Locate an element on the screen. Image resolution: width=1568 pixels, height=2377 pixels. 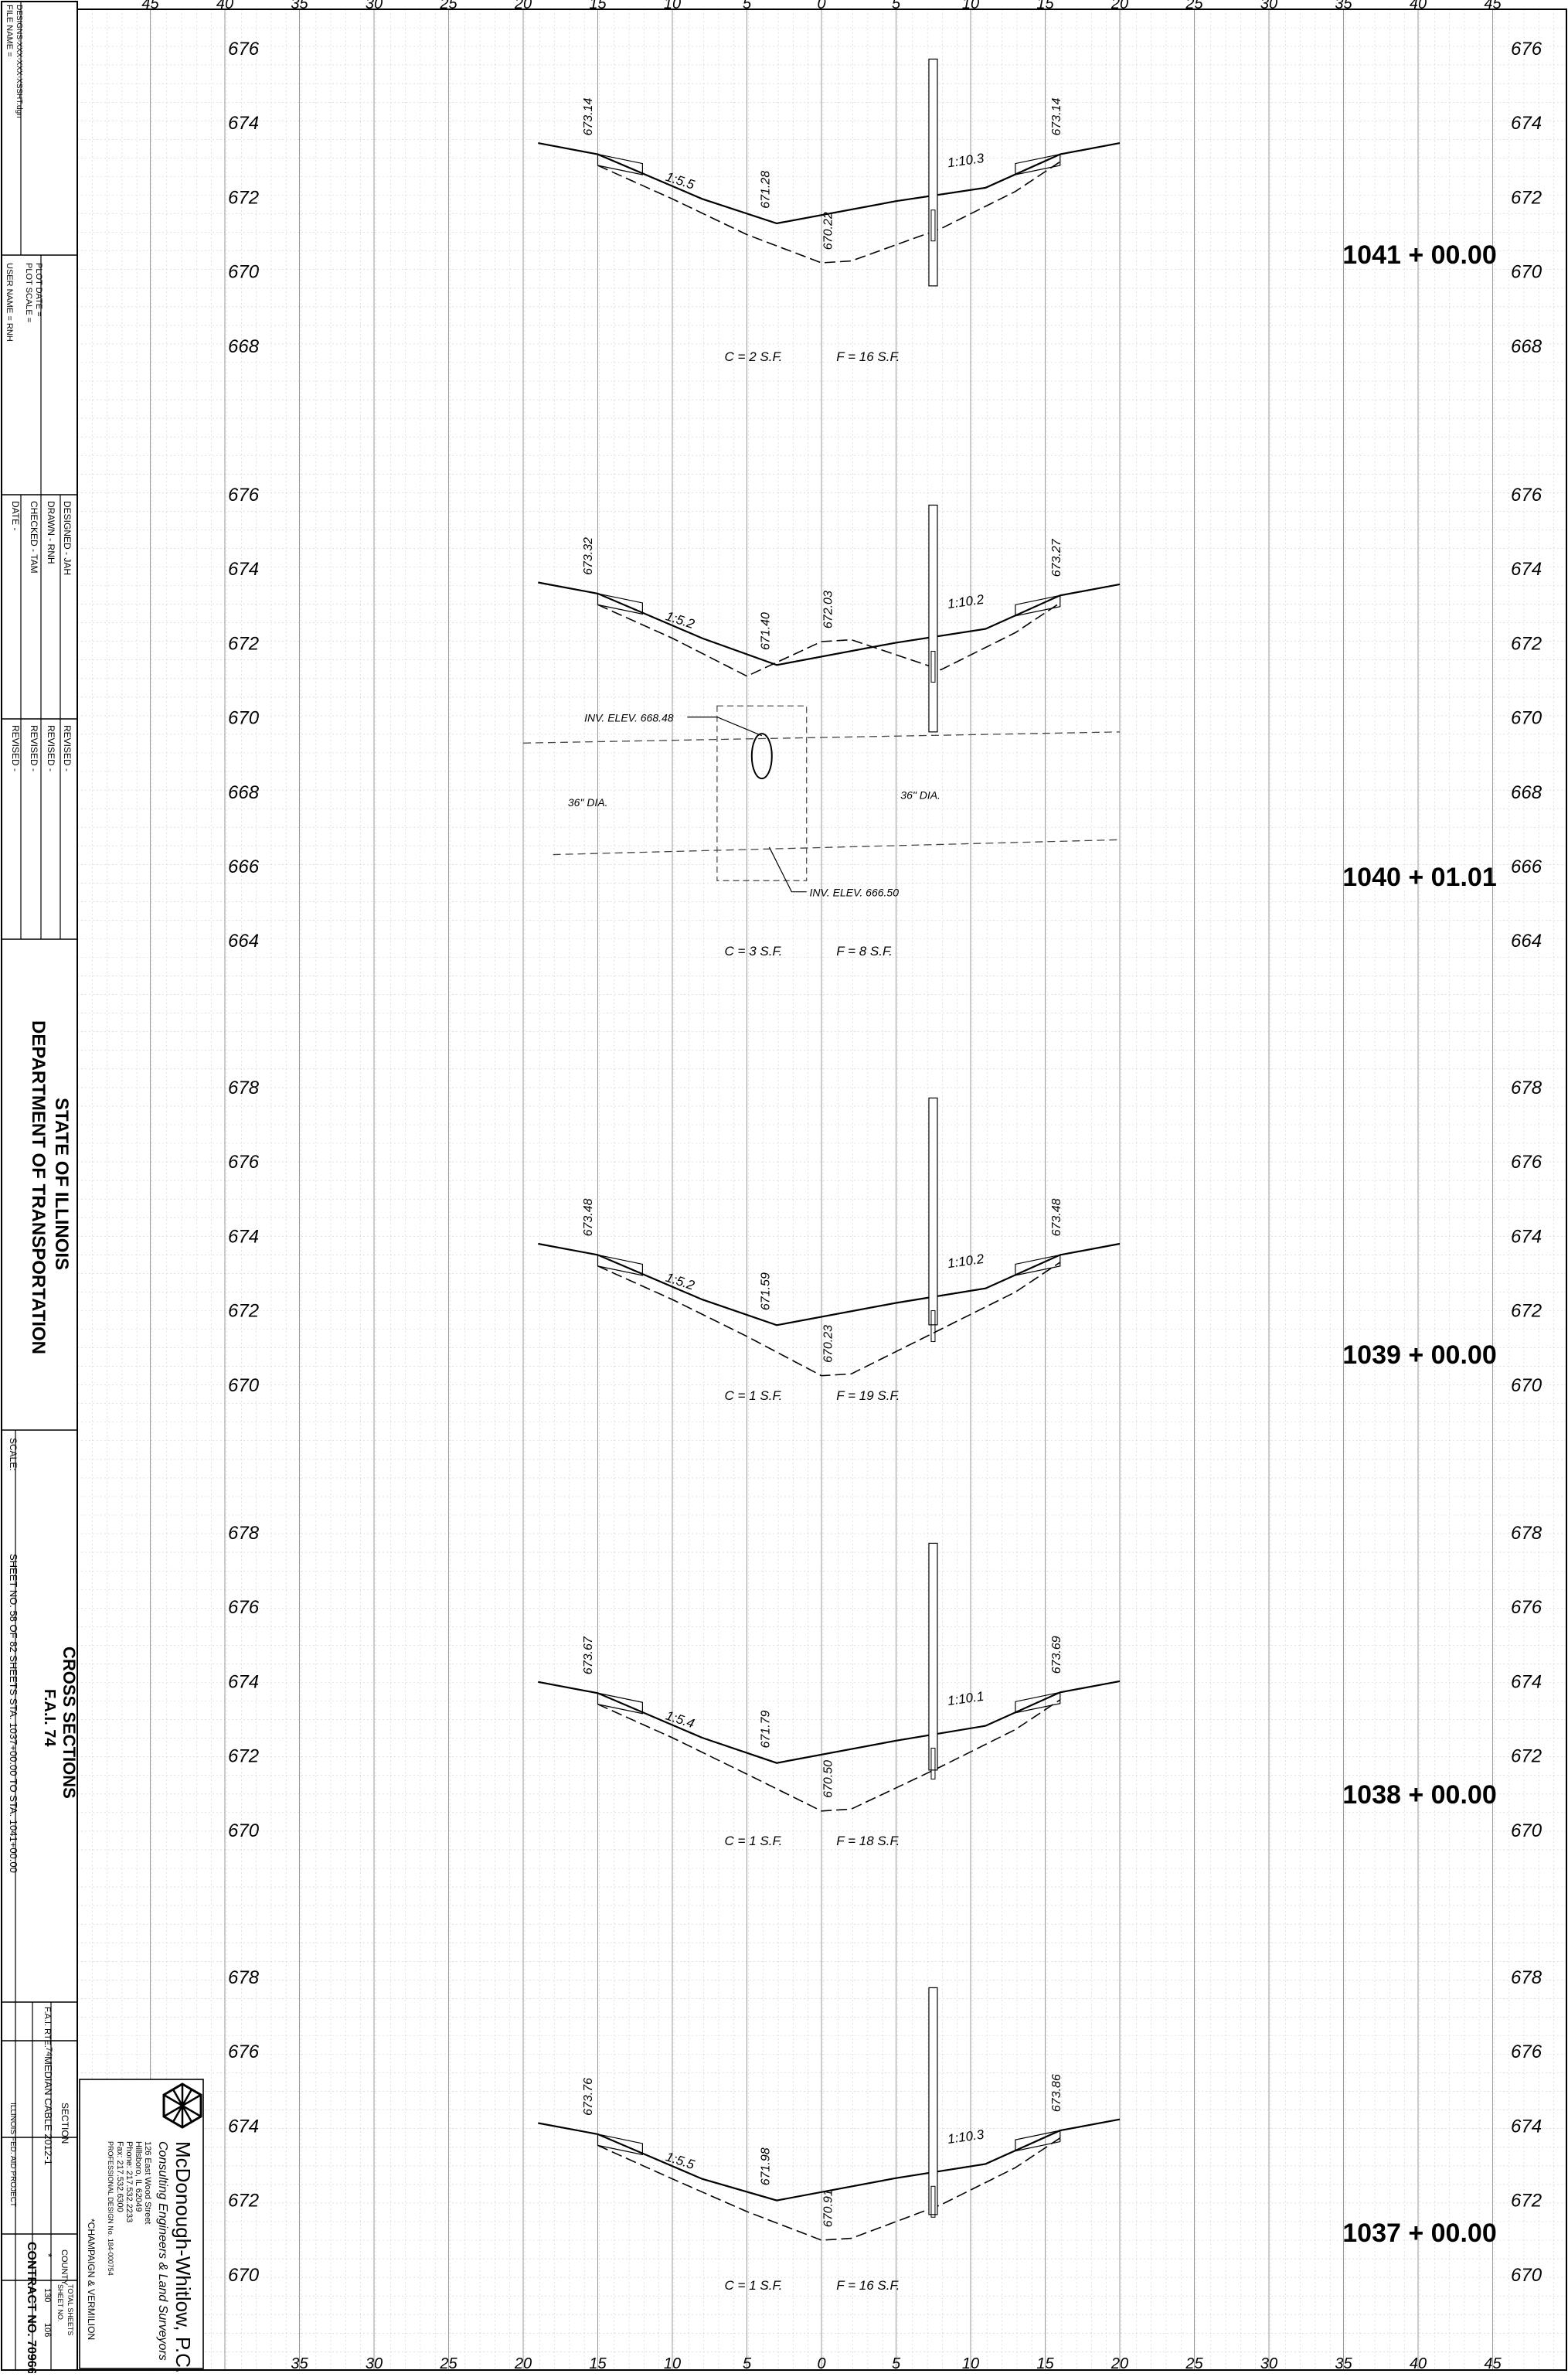
inv-elev-lower: INV. ELEV. 666.50 is located at coordinates (855, 893).